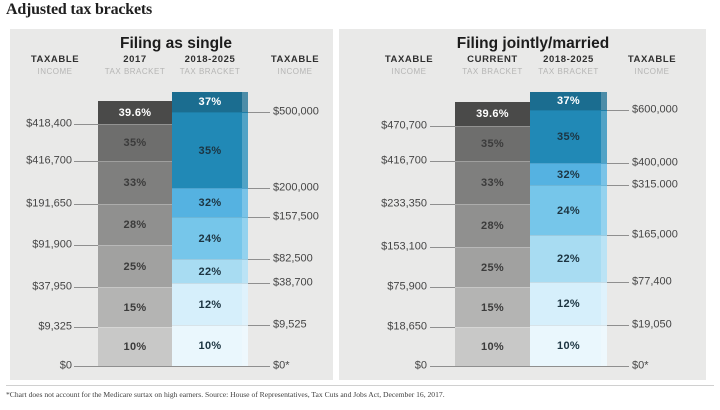 The width and height of the screenshot is (720, 410). Describe the element at coordinates (296, 187) in the screenshot. I see `income-threshold-label: $200,000` at that location.